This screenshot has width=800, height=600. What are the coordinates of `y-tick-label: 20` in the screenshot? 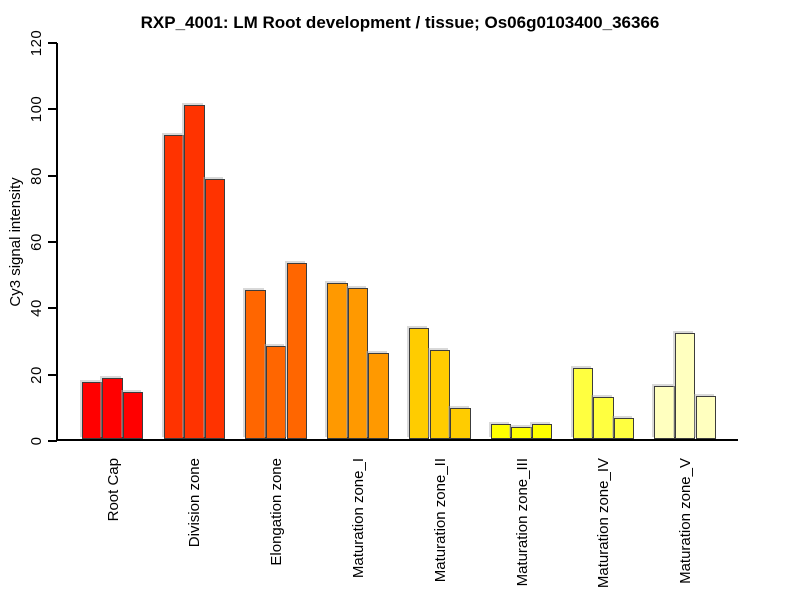 It's located at (36, 374).